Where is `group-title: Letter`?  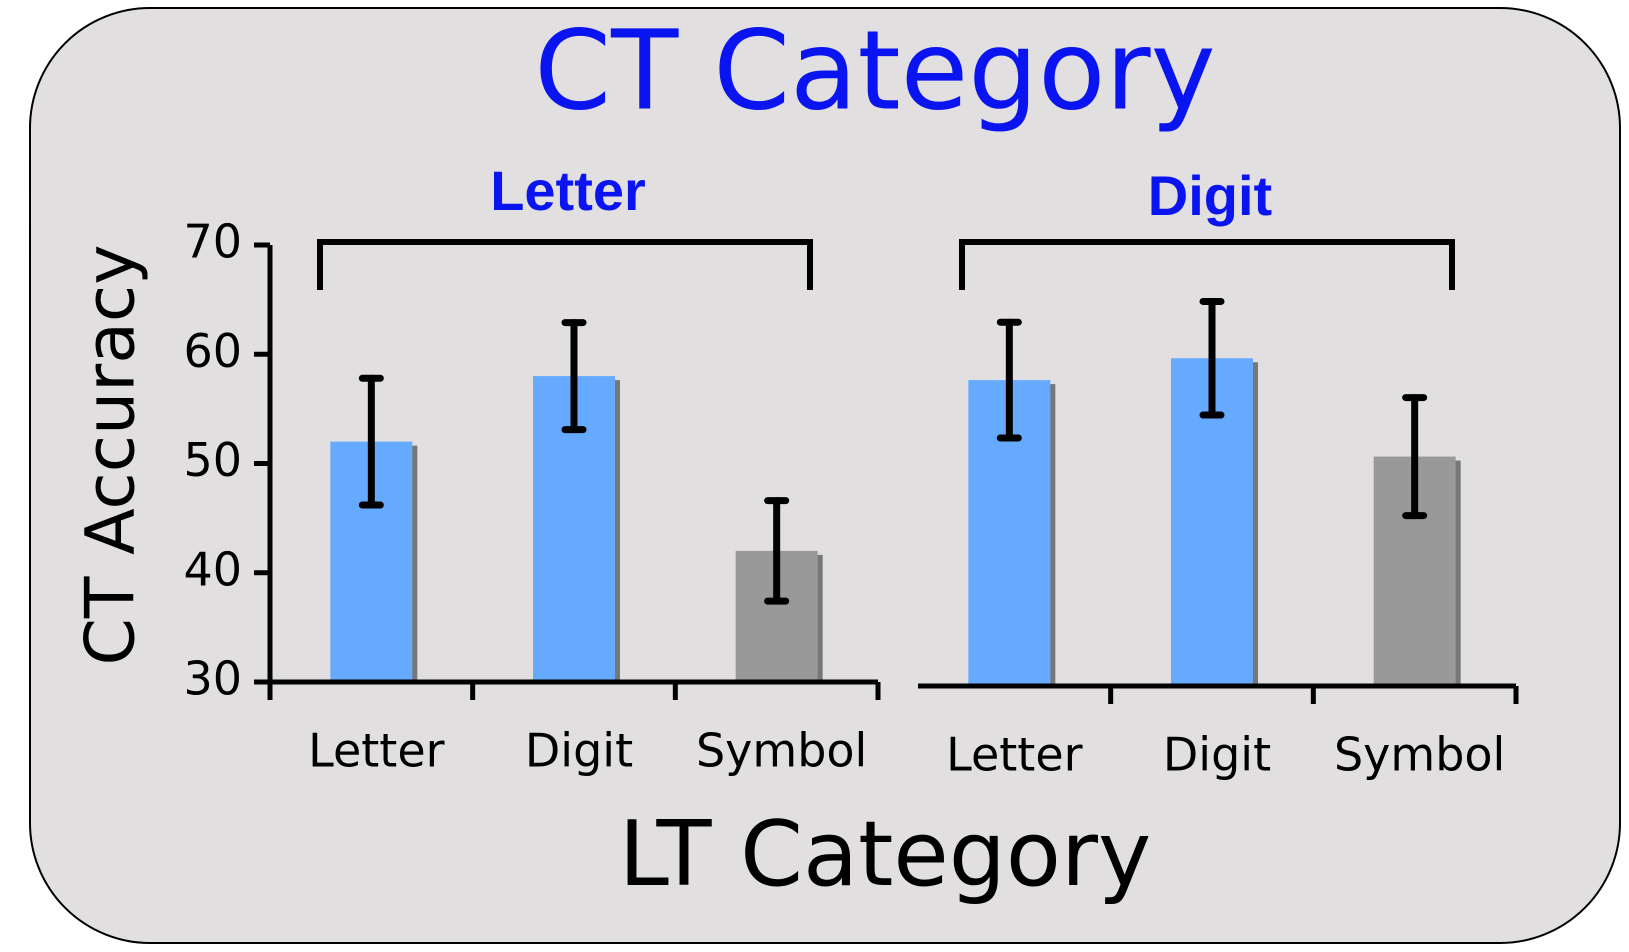 group-title: Letter is located at coordinates (568, 190).